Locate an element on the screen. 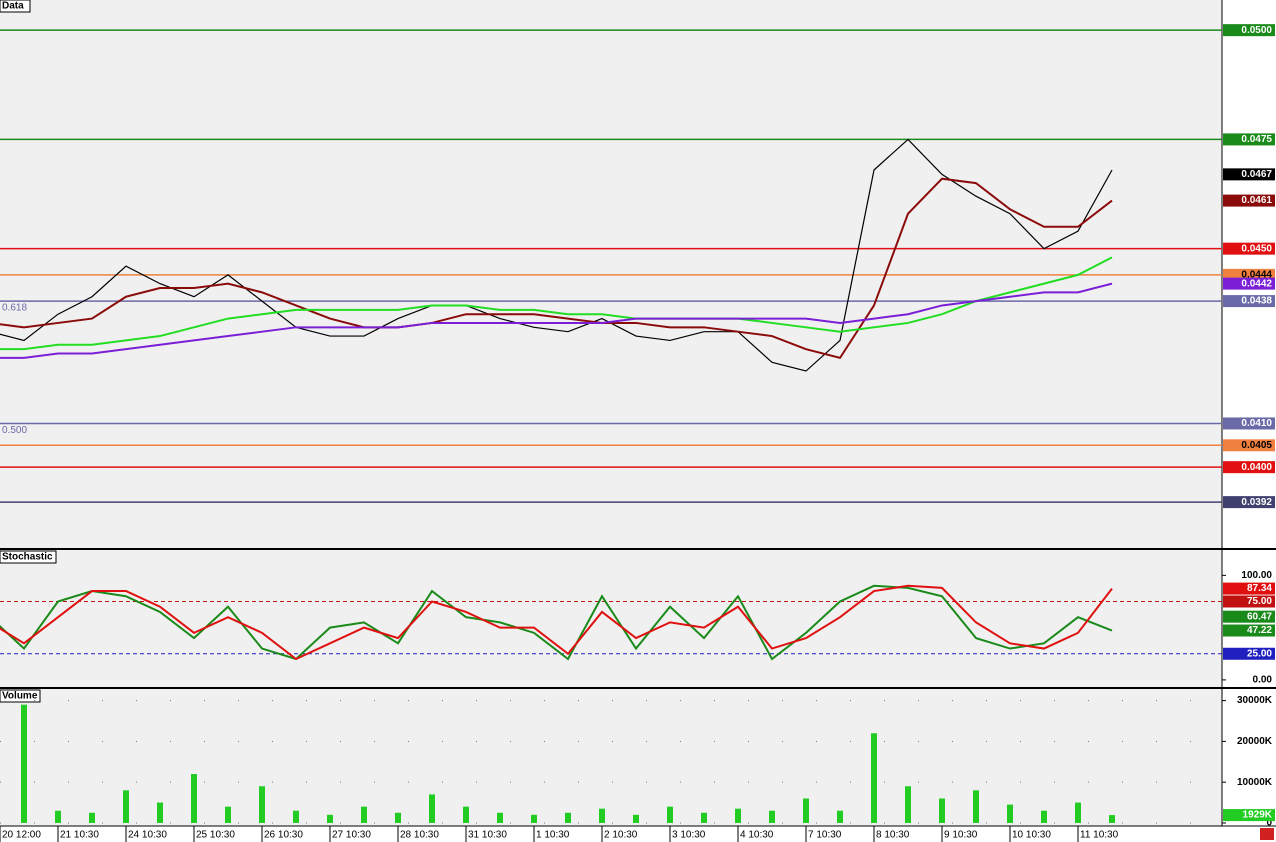  y-tick-label: 0.00 is located at coordinates (1263, 680).